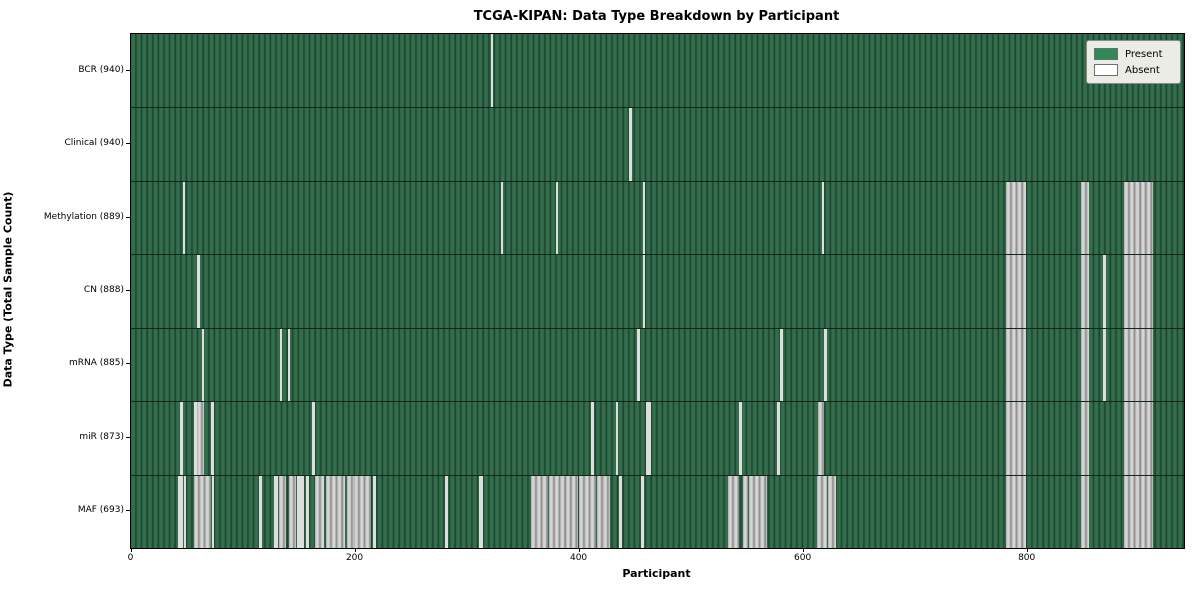 The width and height of the screenshot is (1200, 600). I want to click on x-tick-label: 0, so click(130, 558).